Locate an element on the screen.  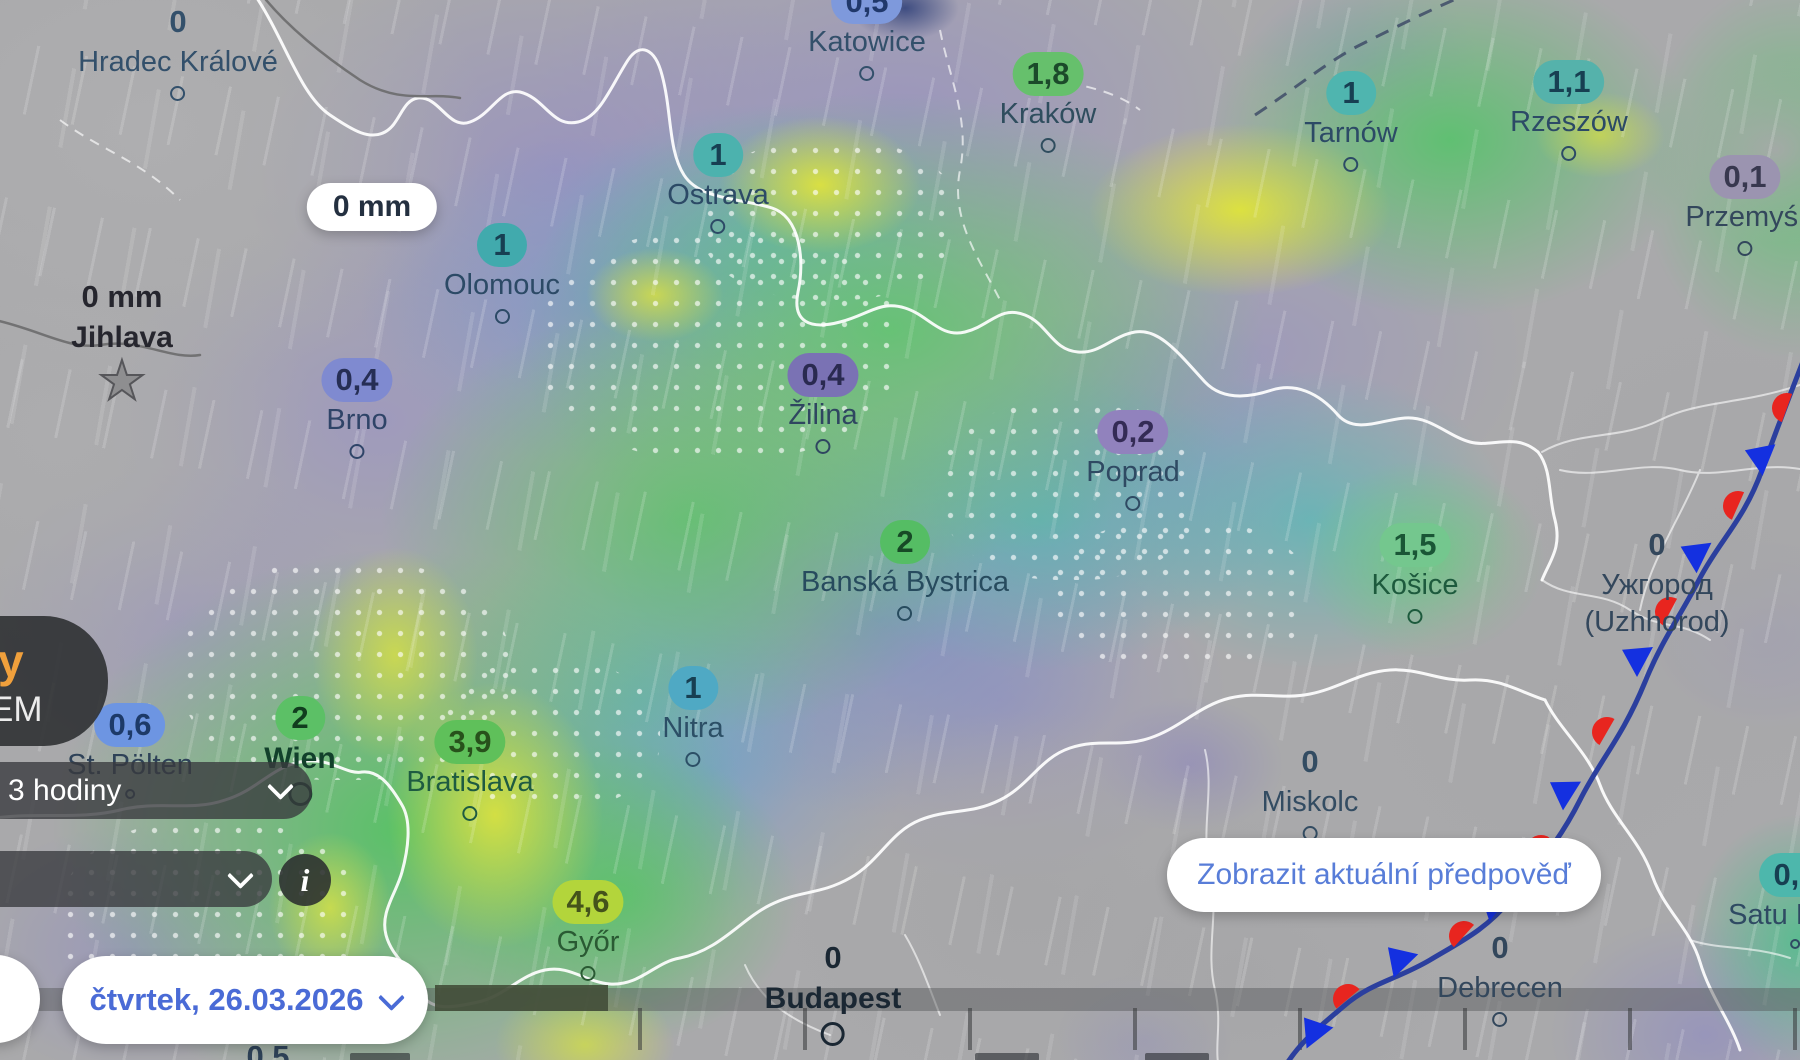
interval-dropdown: 3 hodiny is located at coordinates (156, 790).